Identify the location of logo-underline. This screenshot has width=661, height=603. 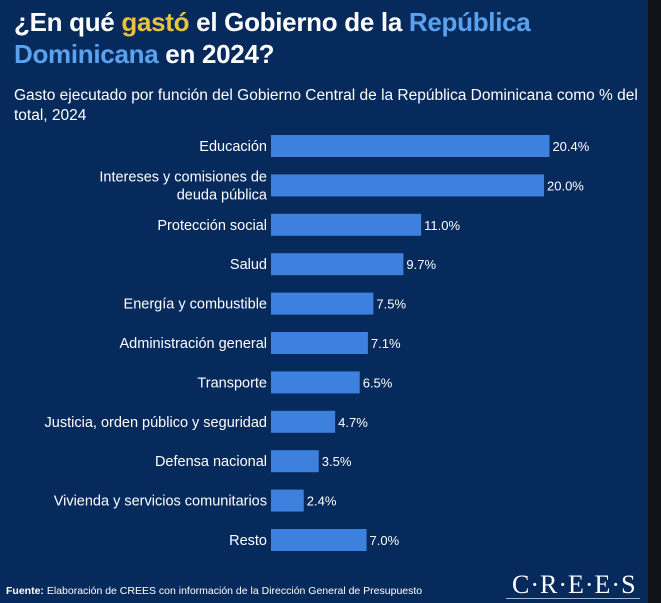
(573, 598).